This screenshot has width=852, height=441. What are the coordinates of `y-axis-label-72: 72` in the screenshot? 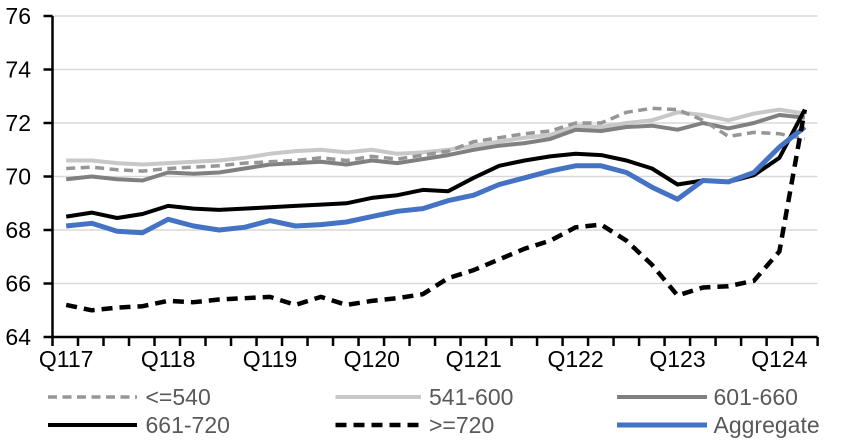 It's located at (18, 123).